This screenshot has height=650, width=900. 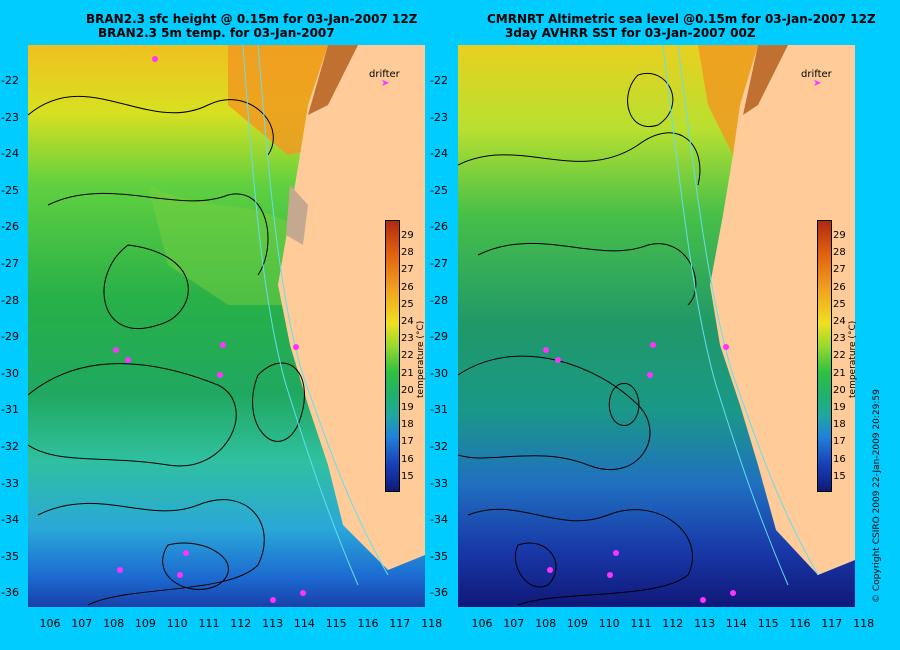 What do you see at coordinates (392, 356) in the screenshot?
I see `left-colorbar` at bounding box center [392, 356].